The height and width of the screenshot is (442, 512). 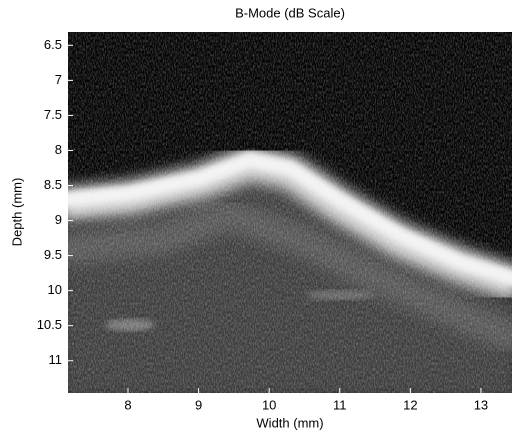 I want to click on x-tick-label: 13, so click(x=481, y=404).